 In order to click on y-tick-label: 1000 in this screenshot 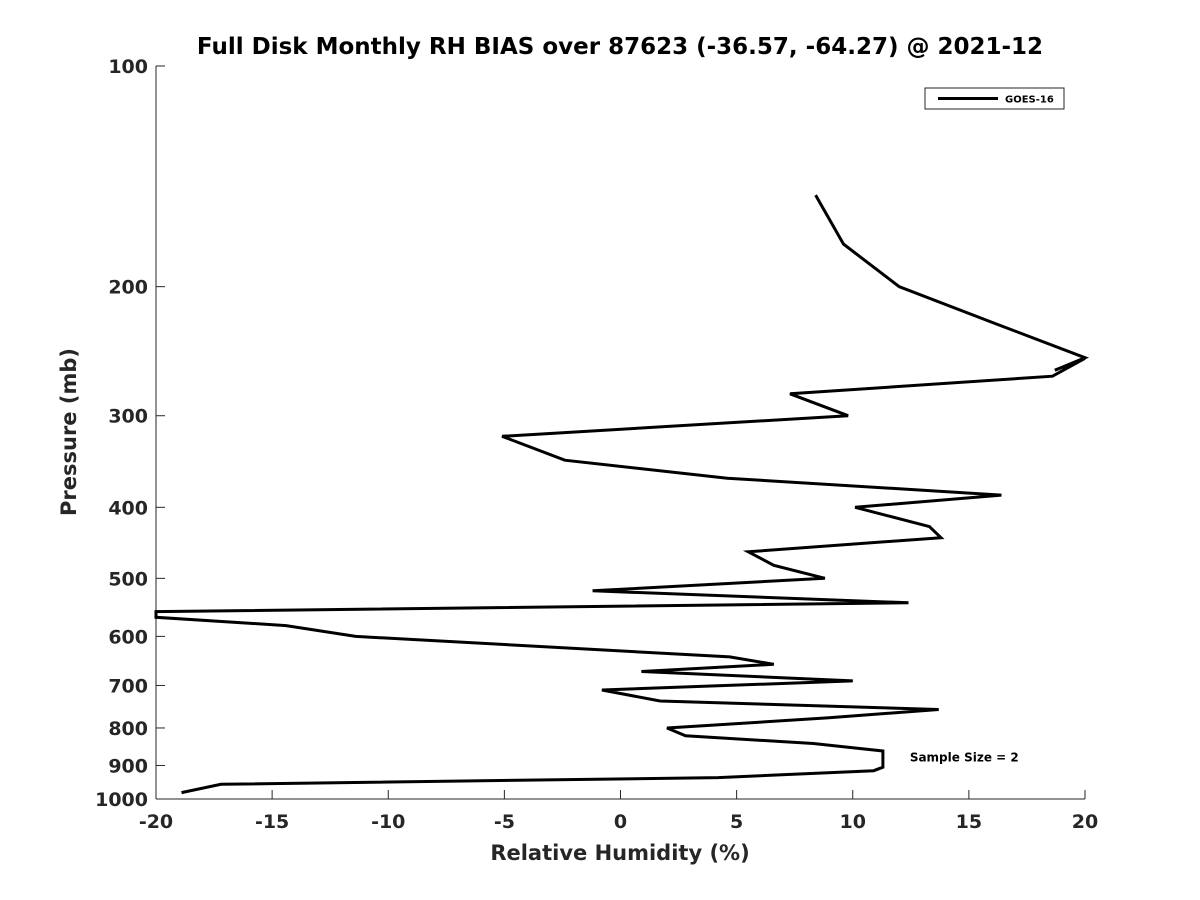, I will do `click(121, 800)`.